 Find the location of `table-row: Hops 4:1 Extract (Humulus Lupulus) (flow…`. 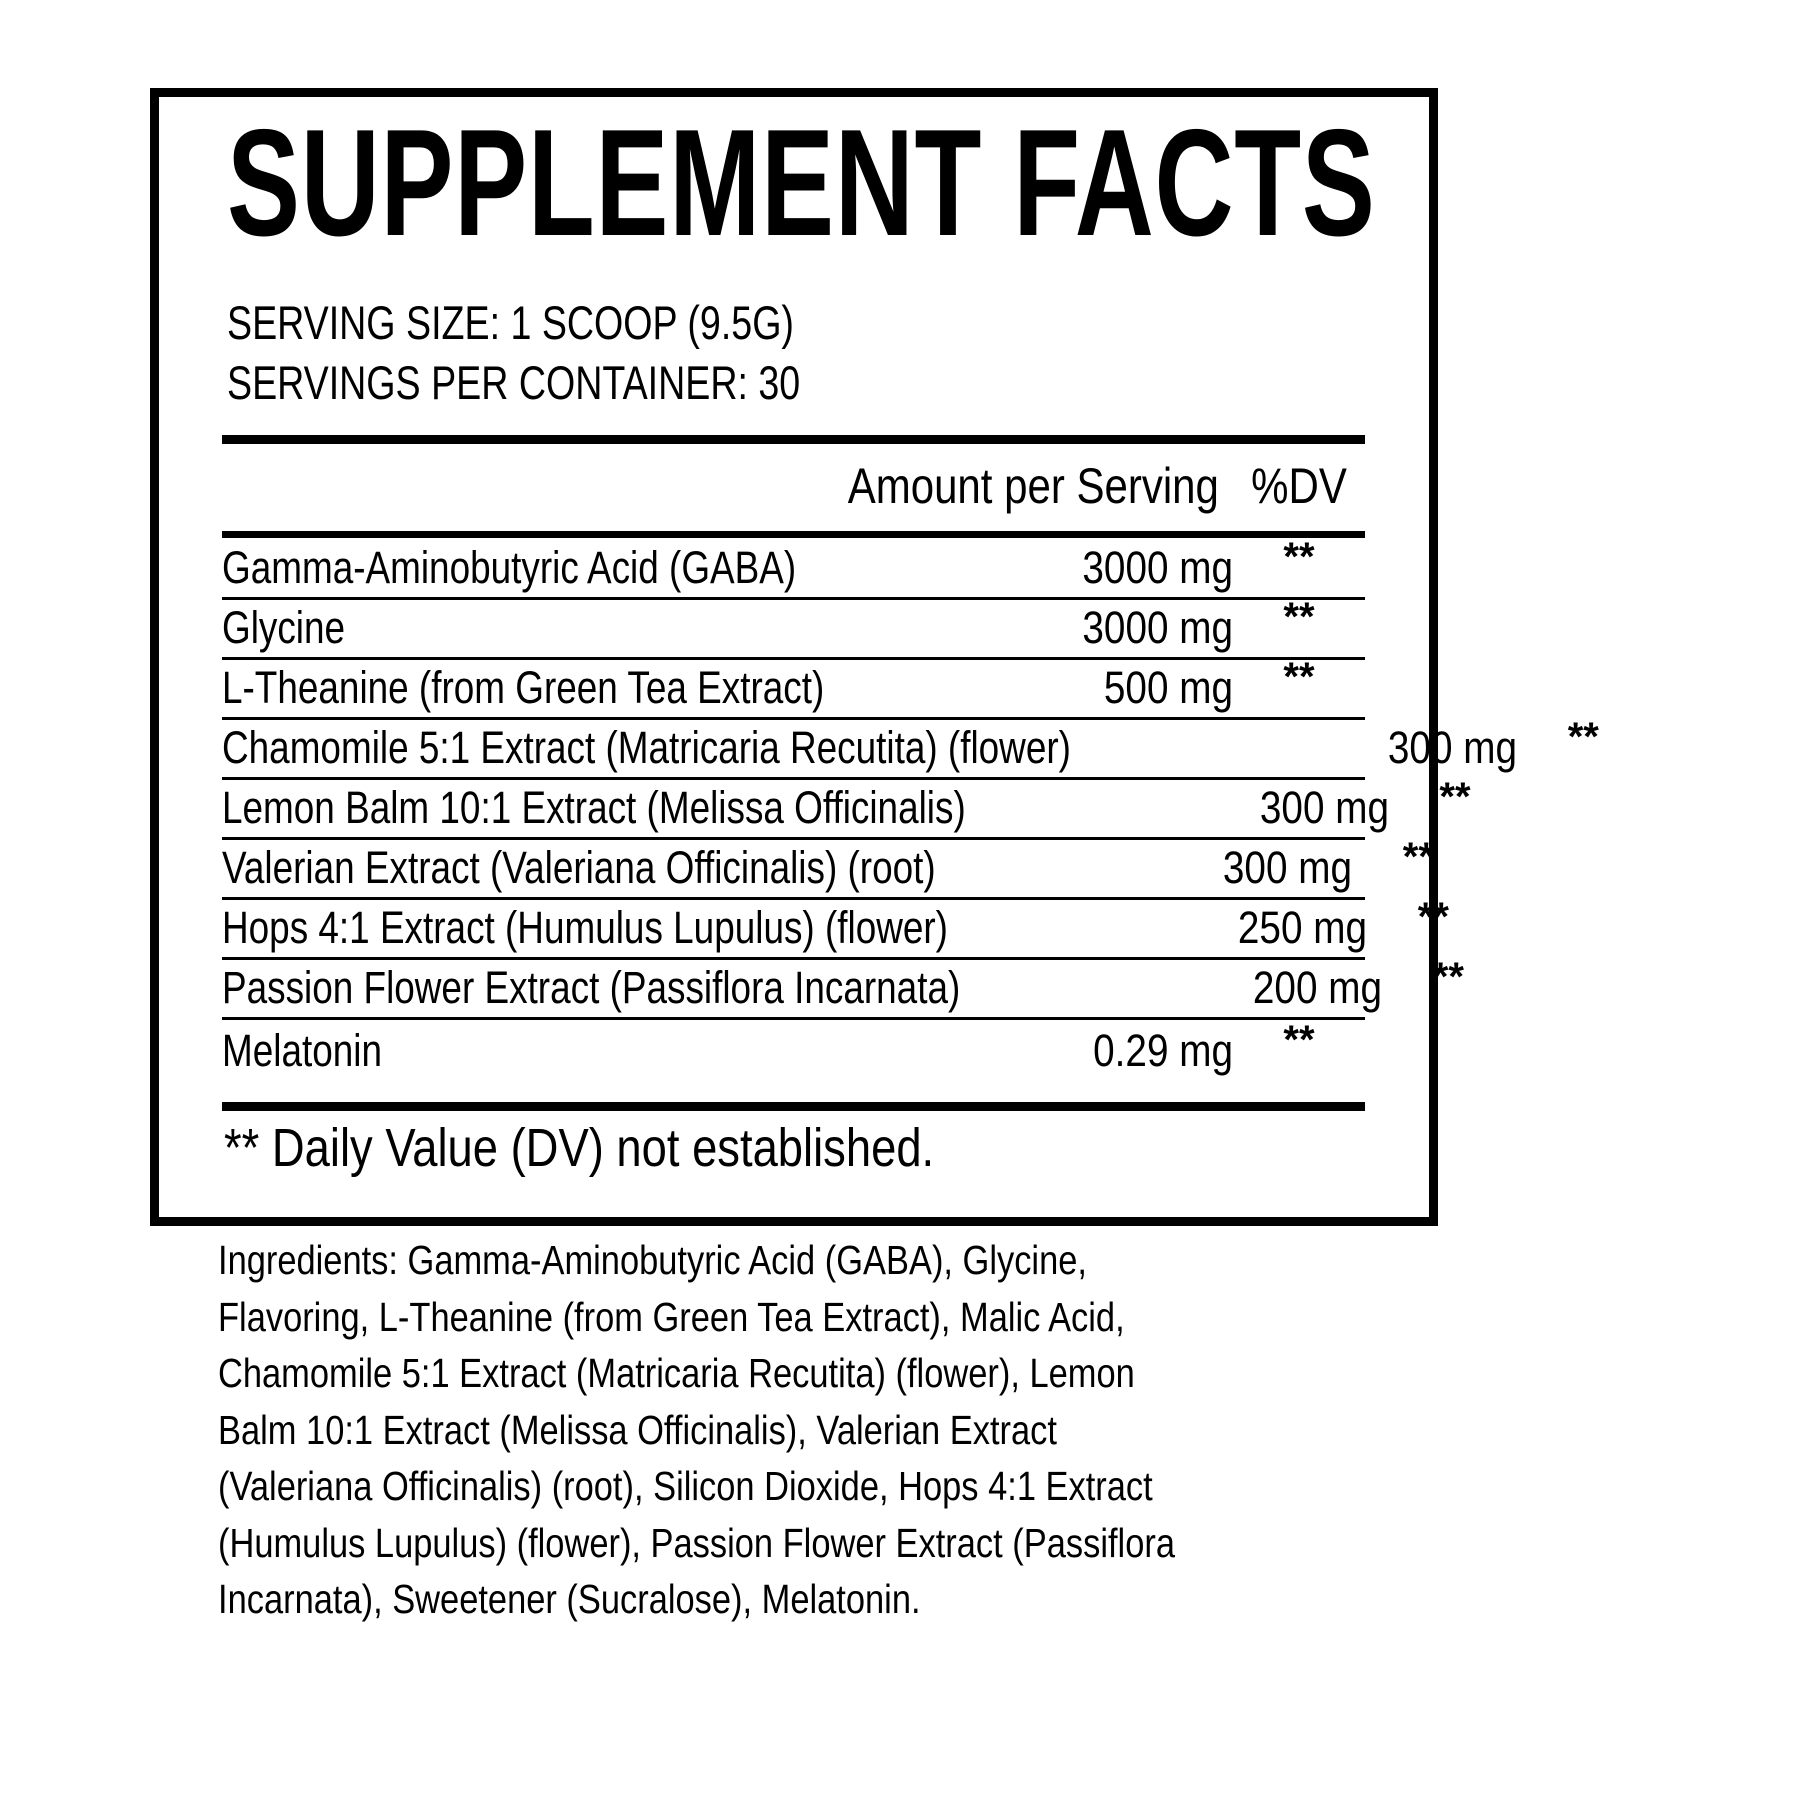

table-row: Hops 4:1 Extract (Humulus Lupulus) (flow… is located at coordinates (835, 928).